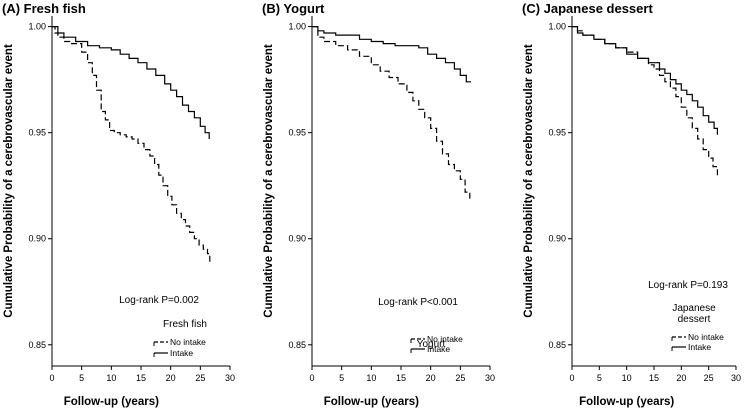 This screenshot has width=751, height=416. What do you see at coordinates (44, 8) in the screenshot?
I see `panel-title: (A) Fresh fish` at bounding box center [44, 8].